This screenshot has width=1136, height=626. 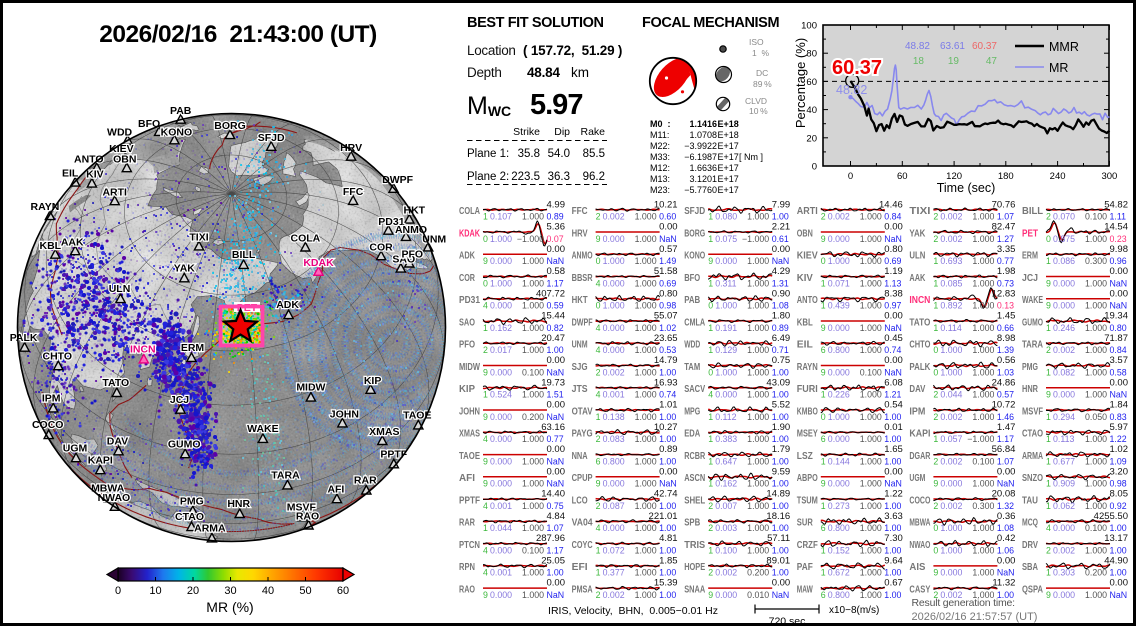 I want to click on svg-text: BORG, so click(x=694, y=233).